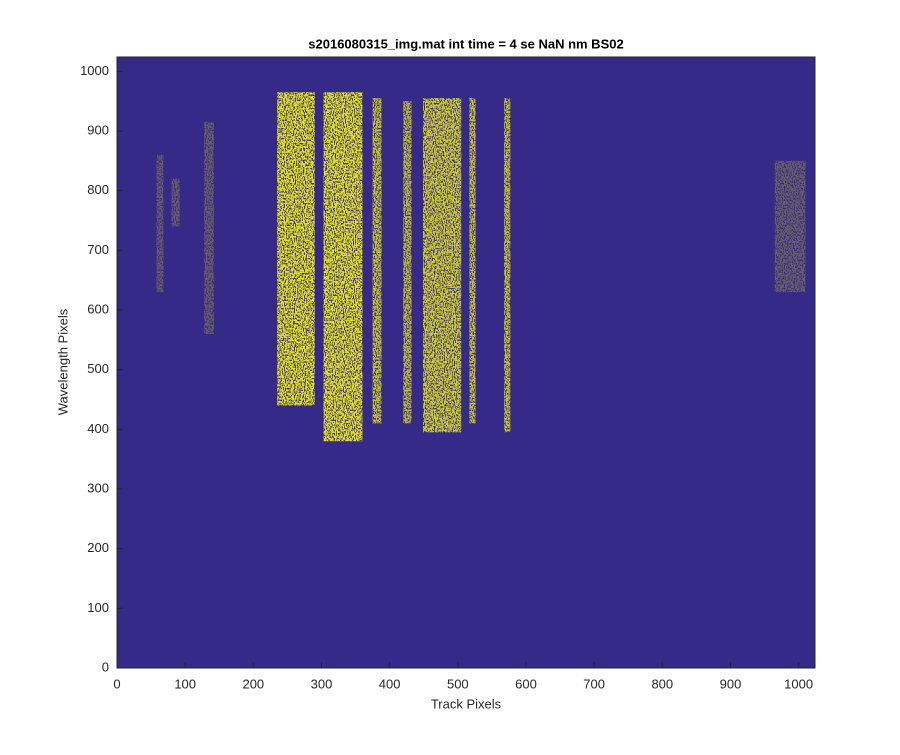 The width and height of the screenshot is (900, 755). Describe the element at coordinates (798, 683) in the screenshot. I see `x-tick-label: 1000` at that location.